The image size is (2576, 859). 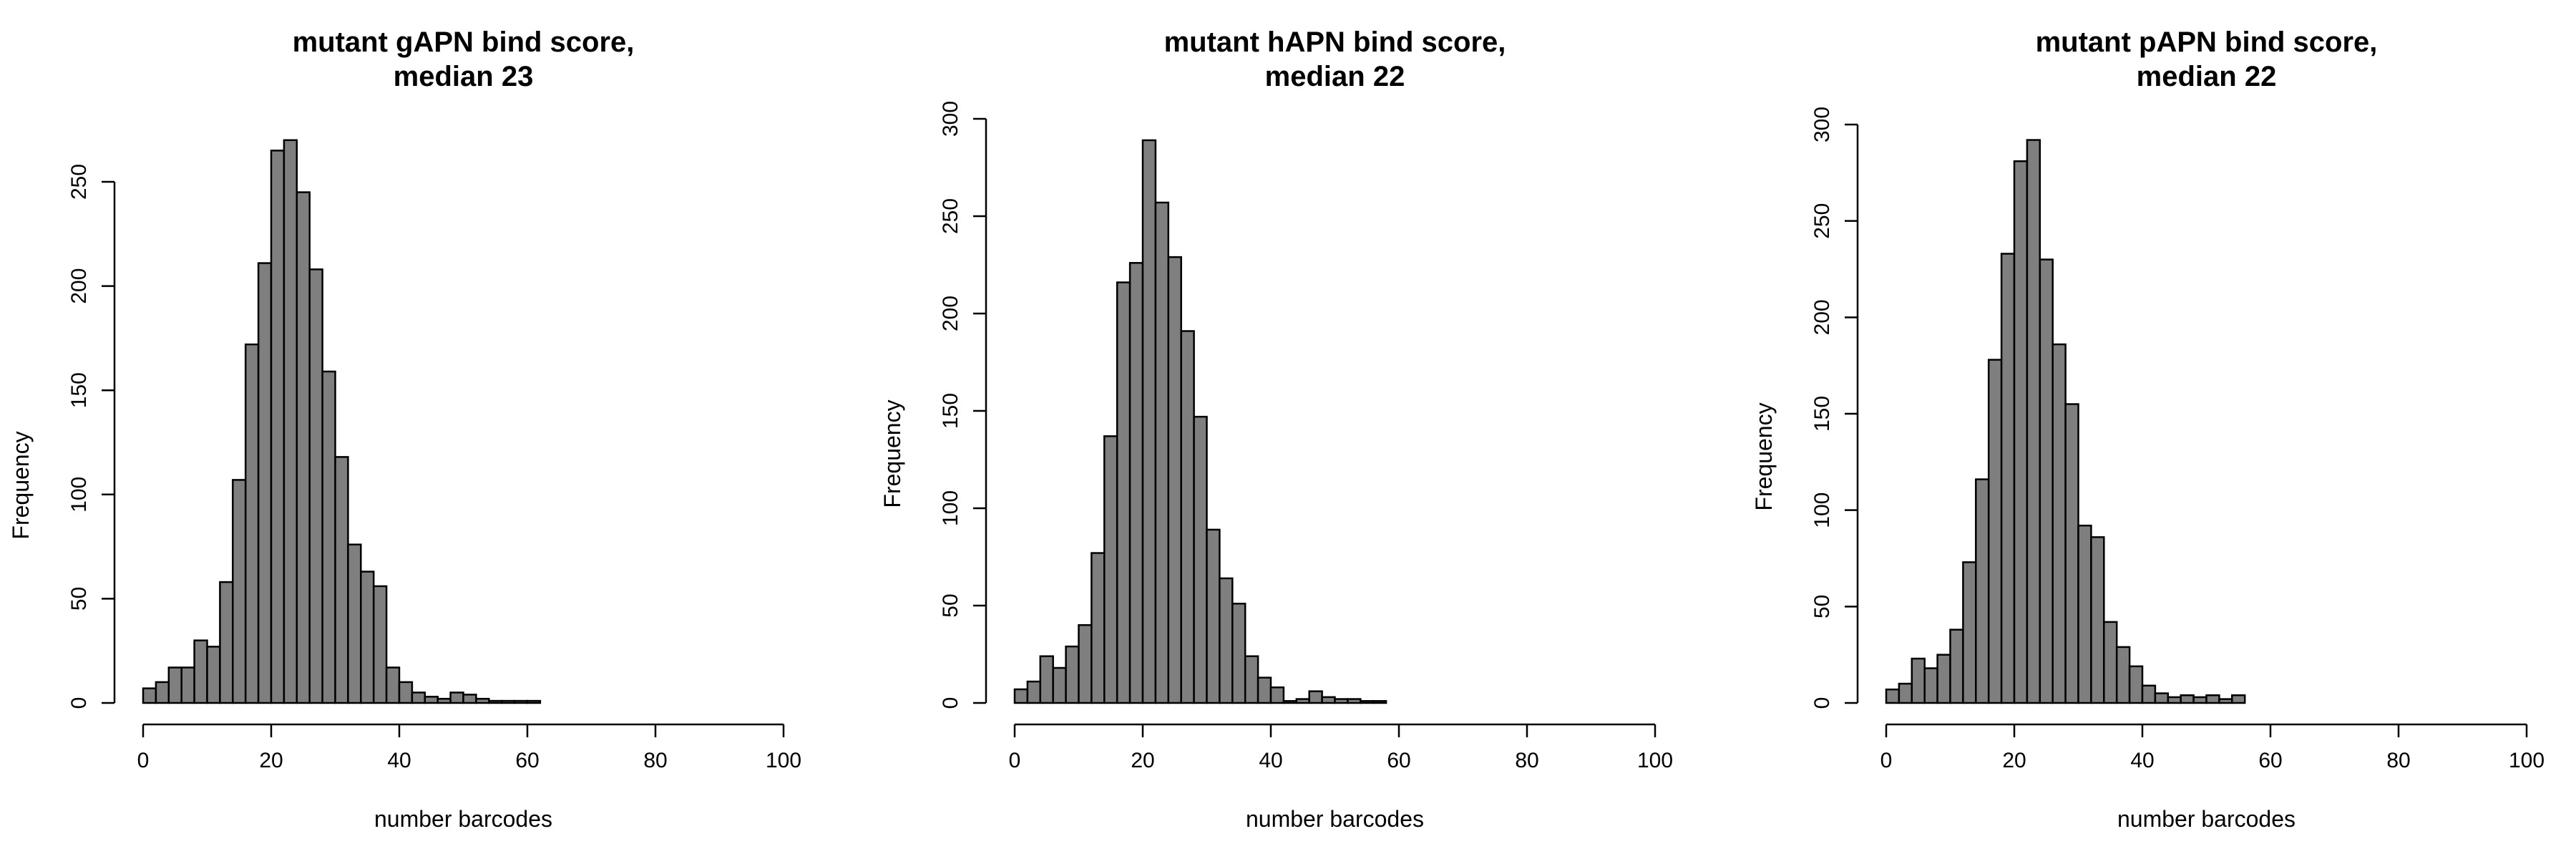 I want to click on chart-title-line1: mutant hAPN bind score,, so click(x=1335, y=42).